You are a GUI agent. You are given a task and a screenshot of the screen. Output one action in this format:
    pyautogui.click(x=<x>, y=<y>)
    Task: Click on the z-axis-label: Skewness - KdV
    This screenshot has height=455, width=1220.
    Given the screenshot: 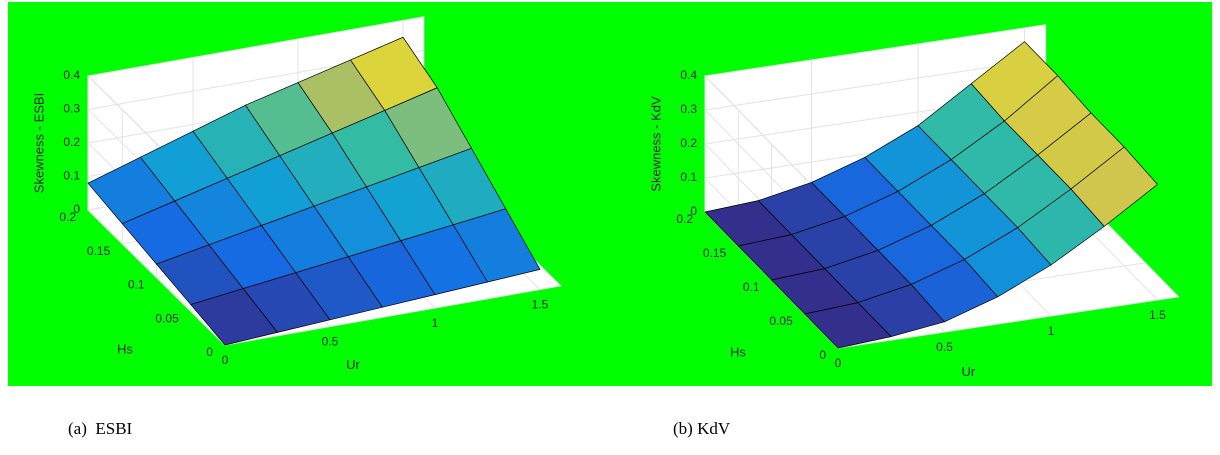 What is the action you would take?
    pyautogui.click(x=655, y=144)
    